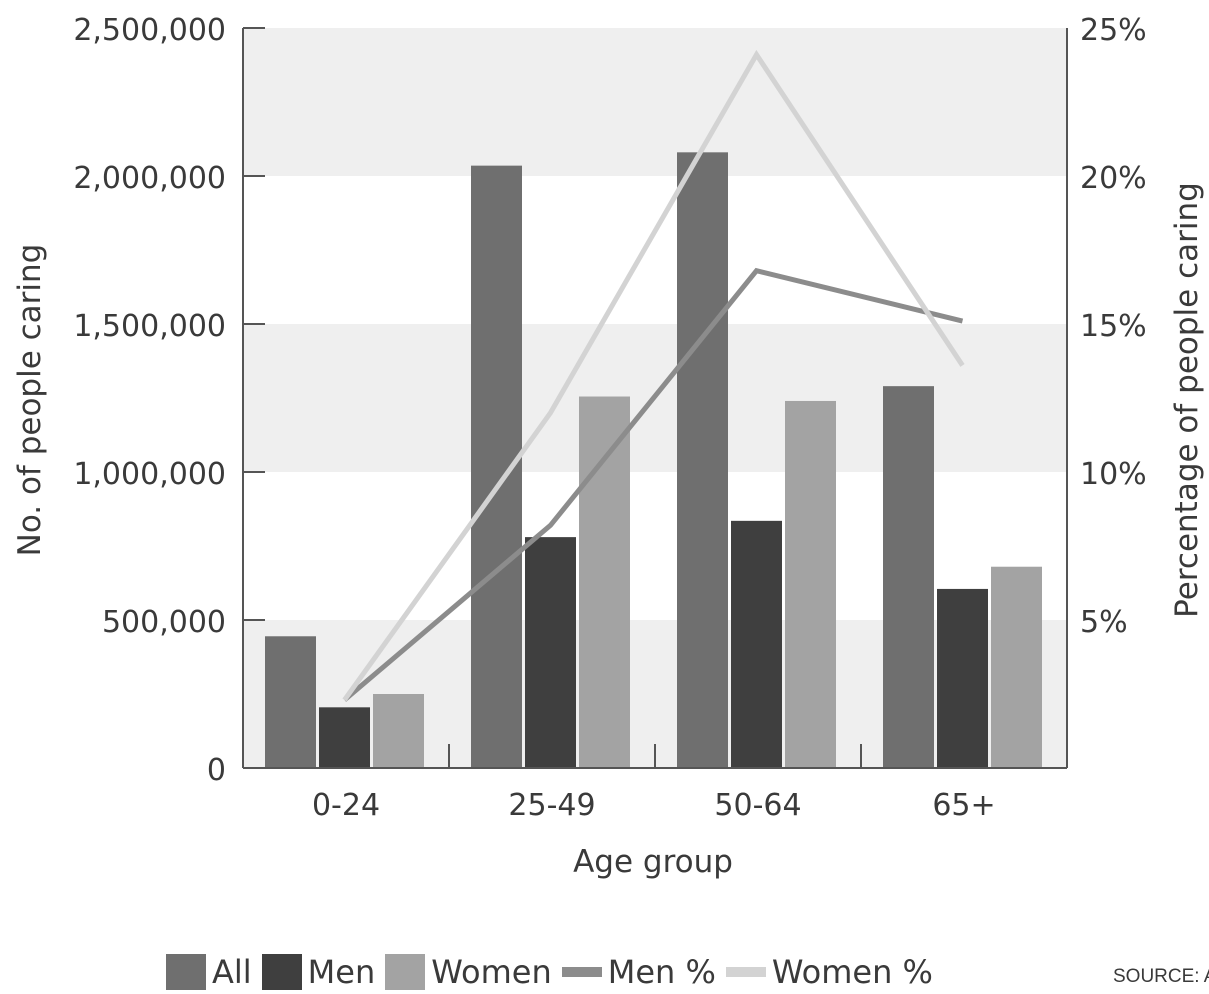 The width and height of the screenshot is (1209, 994). What do you see at coordinates (1104, 622) in the screenshot?
I see `y2-tick-label: 5%` at bounding box center [1104, 622].